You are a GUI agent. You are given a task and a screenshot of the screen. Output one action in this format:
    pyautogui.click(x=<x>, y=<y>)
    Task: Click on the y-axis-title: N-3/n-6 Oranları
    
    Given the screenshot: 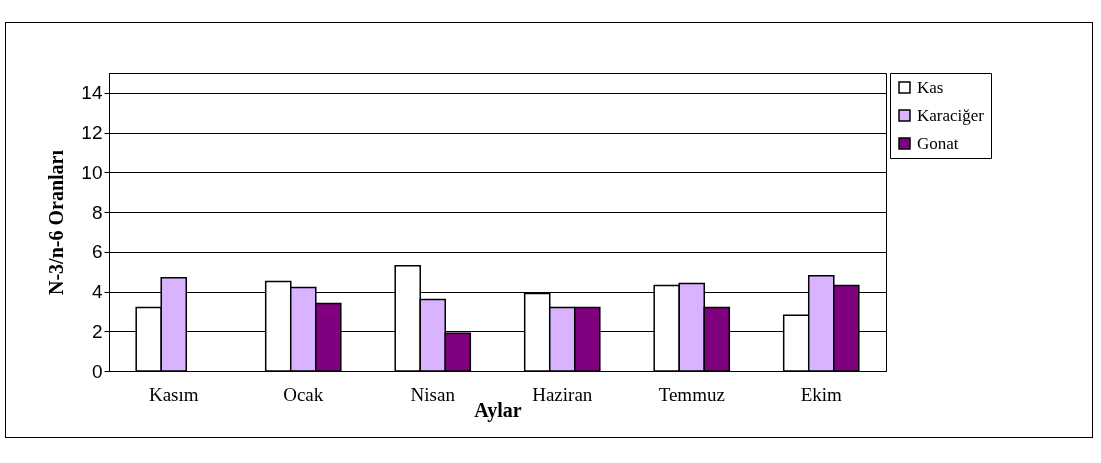 What is the action you would take?
    pyautogui.click(x=56, y=222)
    